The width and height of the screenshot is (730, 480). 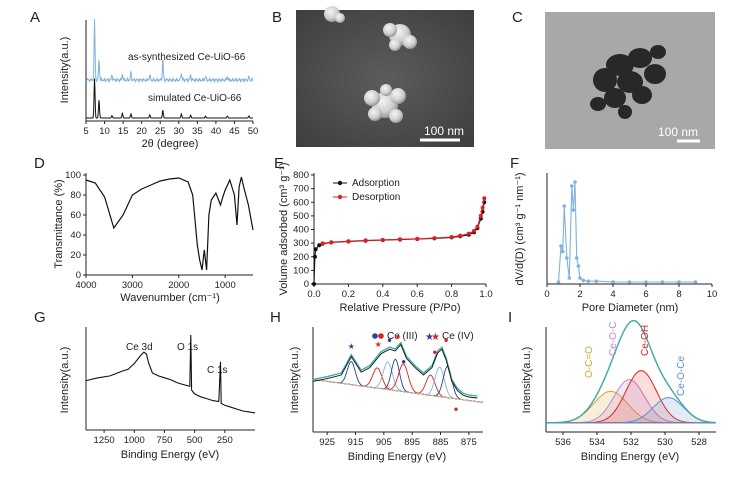 What do you see at coordinates (429, 337) in the screenshot?
I see `star-blue-icon: ★` at bounding box center [429, 337].